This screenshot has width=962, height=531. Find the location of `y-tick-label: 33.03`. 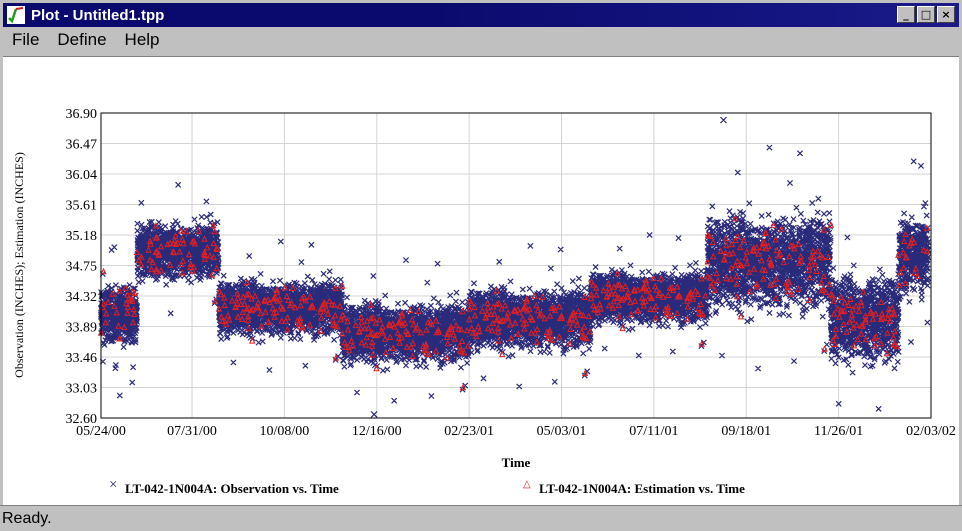

y-tick-label: 33.03 is located at coordinates (82, 389).